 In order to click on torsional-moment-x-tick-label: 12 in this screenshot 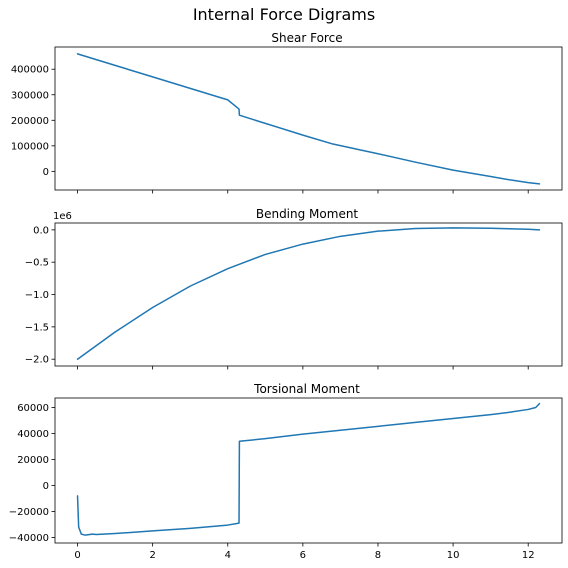, I will do `click(528, 555)`.